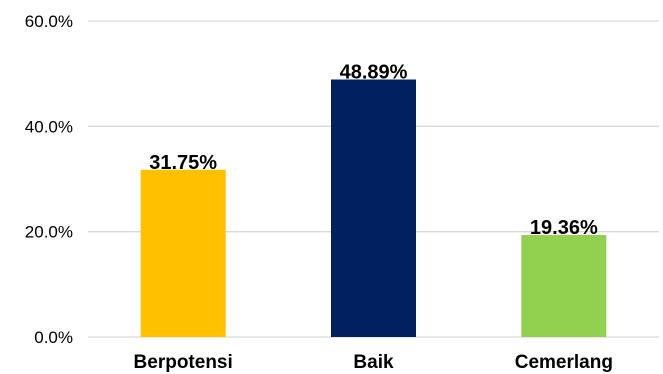 Image resolution: width=663 pixels, height=374 pixels. I want to click on data-label: 48.89%, so click(374, 73).